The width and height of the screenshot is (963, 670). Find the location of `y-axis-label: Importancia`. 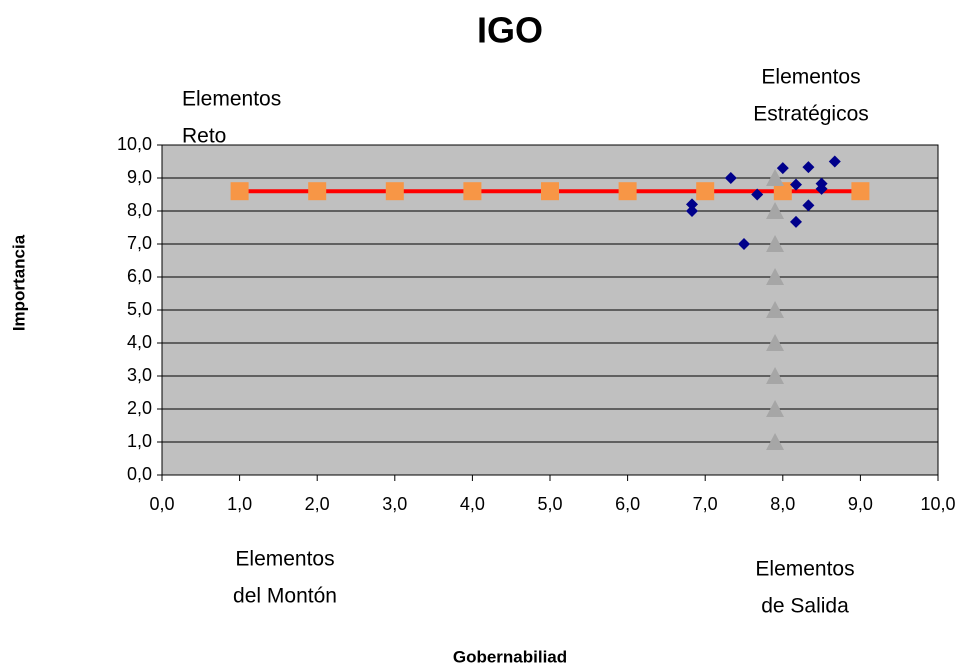

y-axis-label: Importancia is located at coordinates (18, 282).